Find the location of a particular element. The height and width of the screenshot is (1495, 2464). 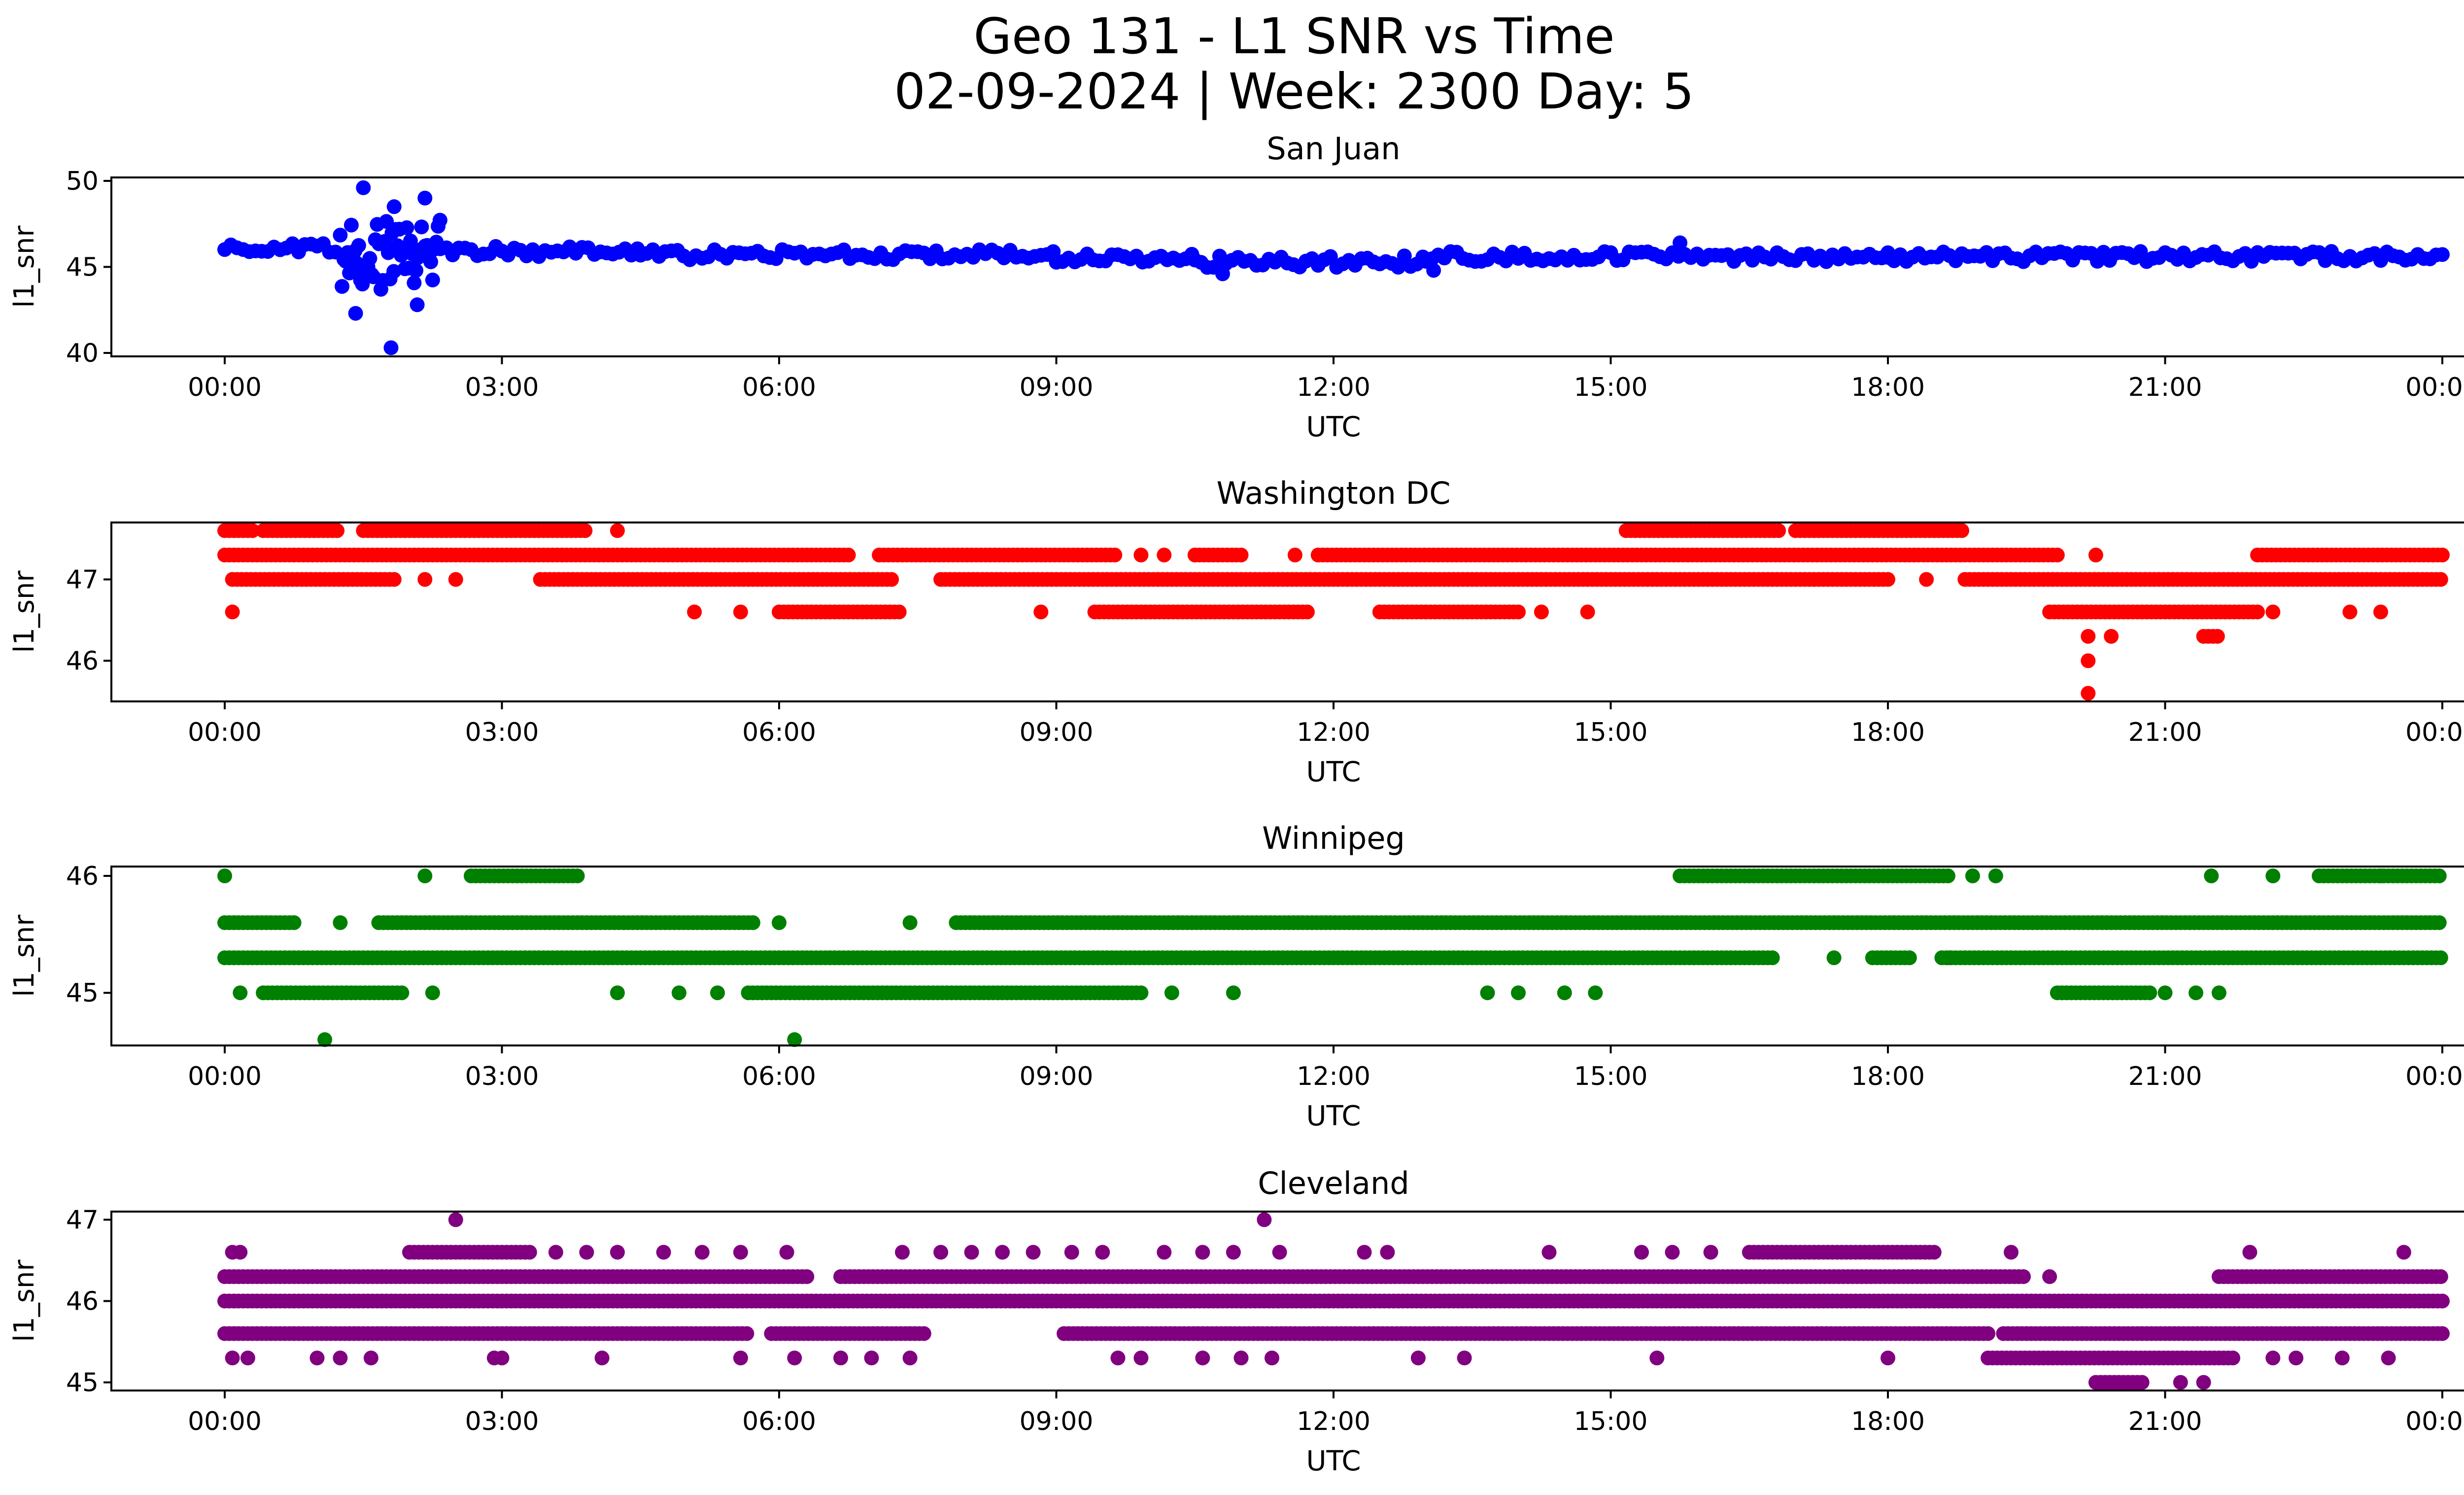

y-axis-ticks: 46 47 is located at coordinates (88, 620).